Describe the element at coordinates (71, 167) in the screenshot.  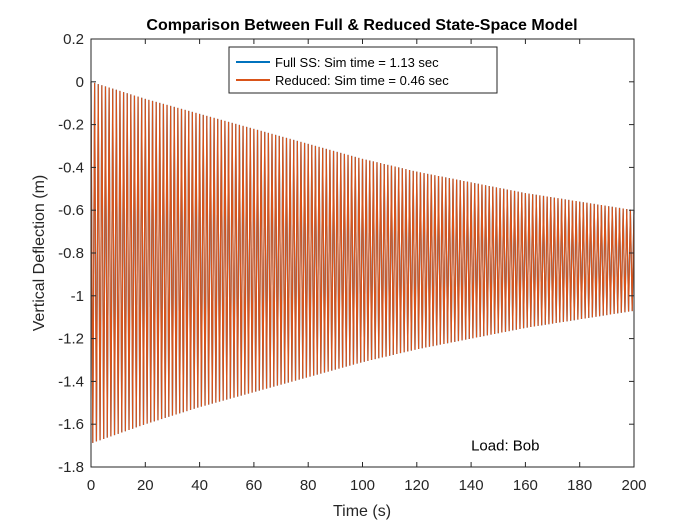
I see `y-tick-label: -0.4` at that location.